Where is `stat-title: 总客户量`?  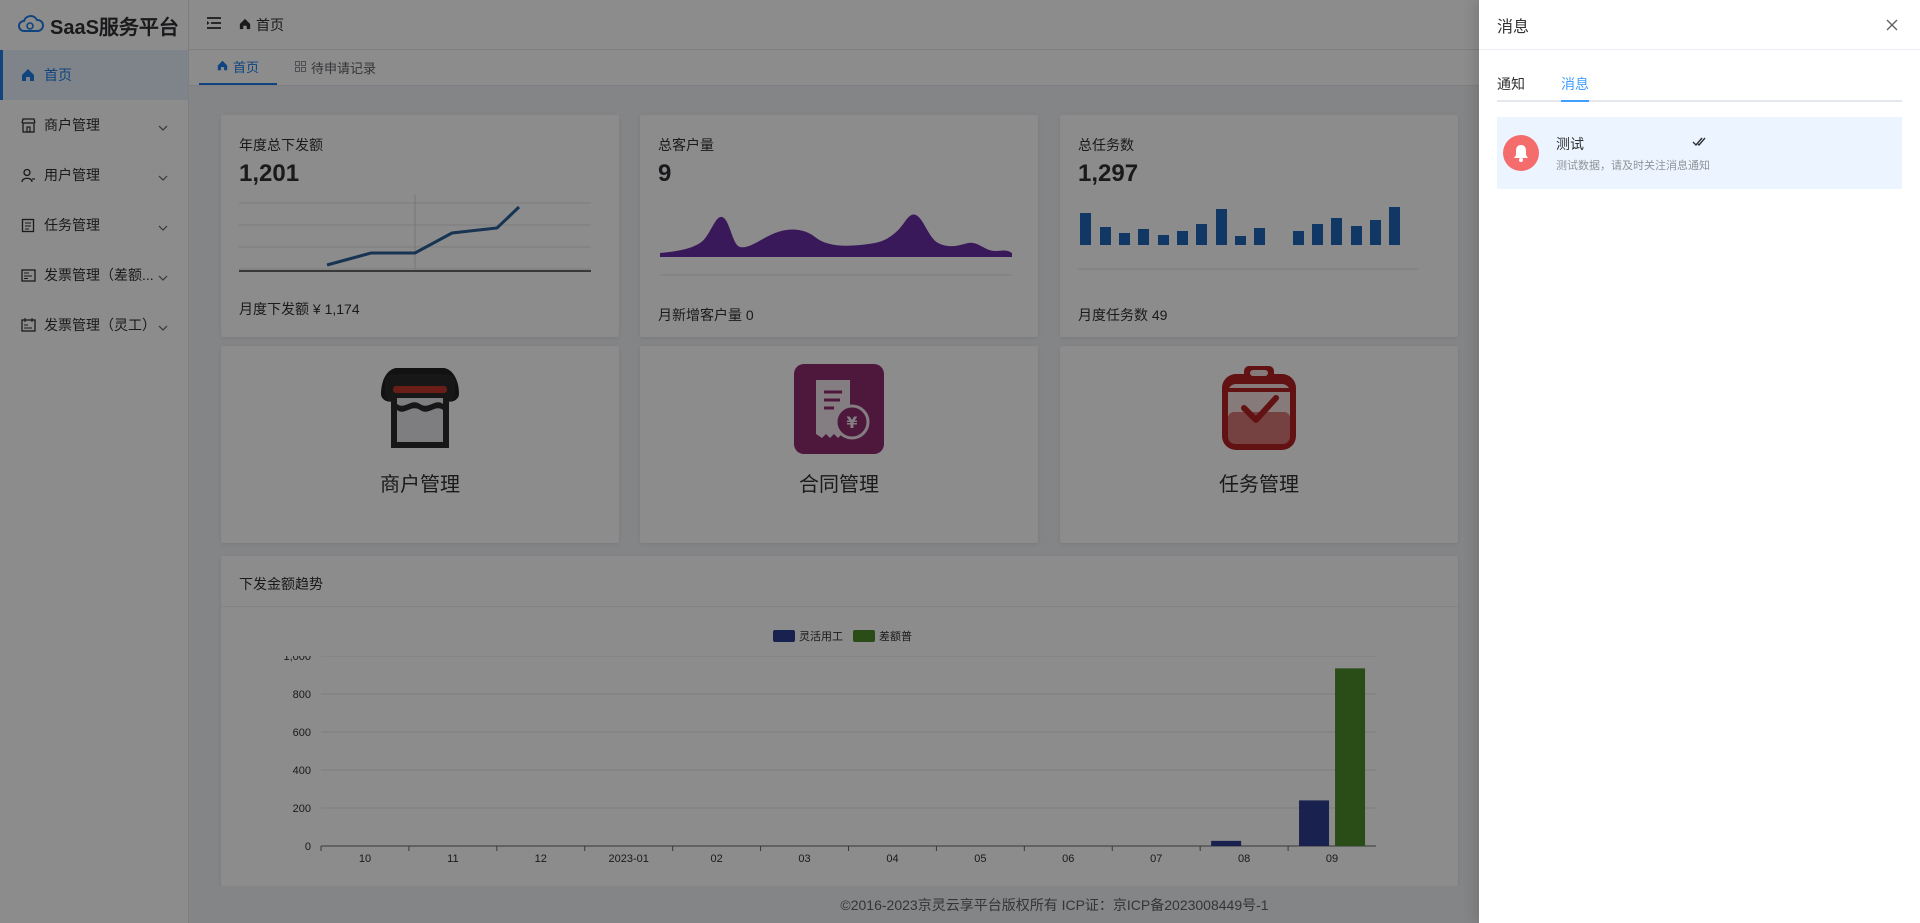
stat-title: 总客户量 is located at coordinates (686, 145).